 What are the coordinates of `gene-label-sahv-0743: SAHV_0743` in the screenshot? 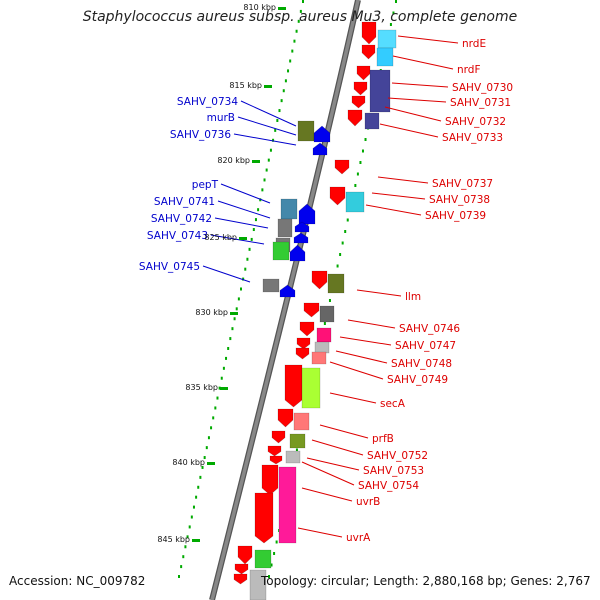 It's located at (177, 236).